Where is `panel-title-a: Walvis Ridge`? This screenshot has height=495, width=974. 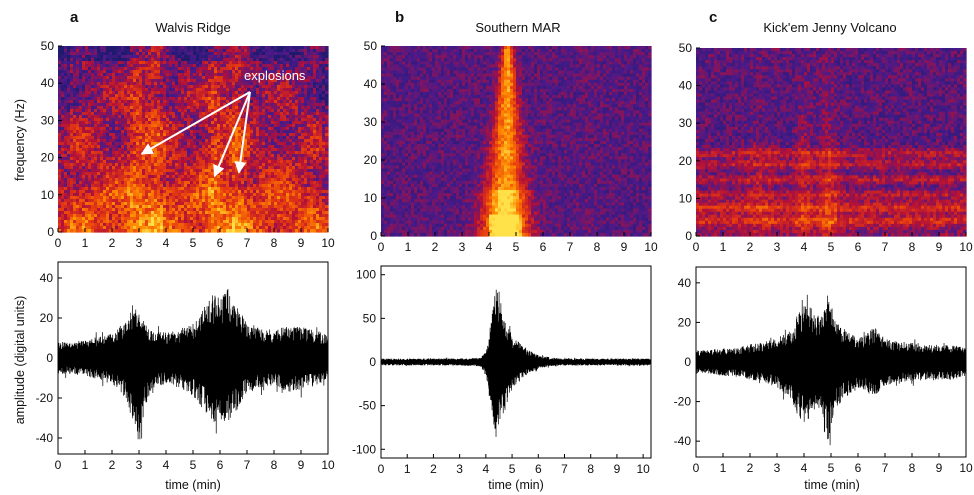
panel-title-a: Walvis Ridge is located at coordinates (192, 27).